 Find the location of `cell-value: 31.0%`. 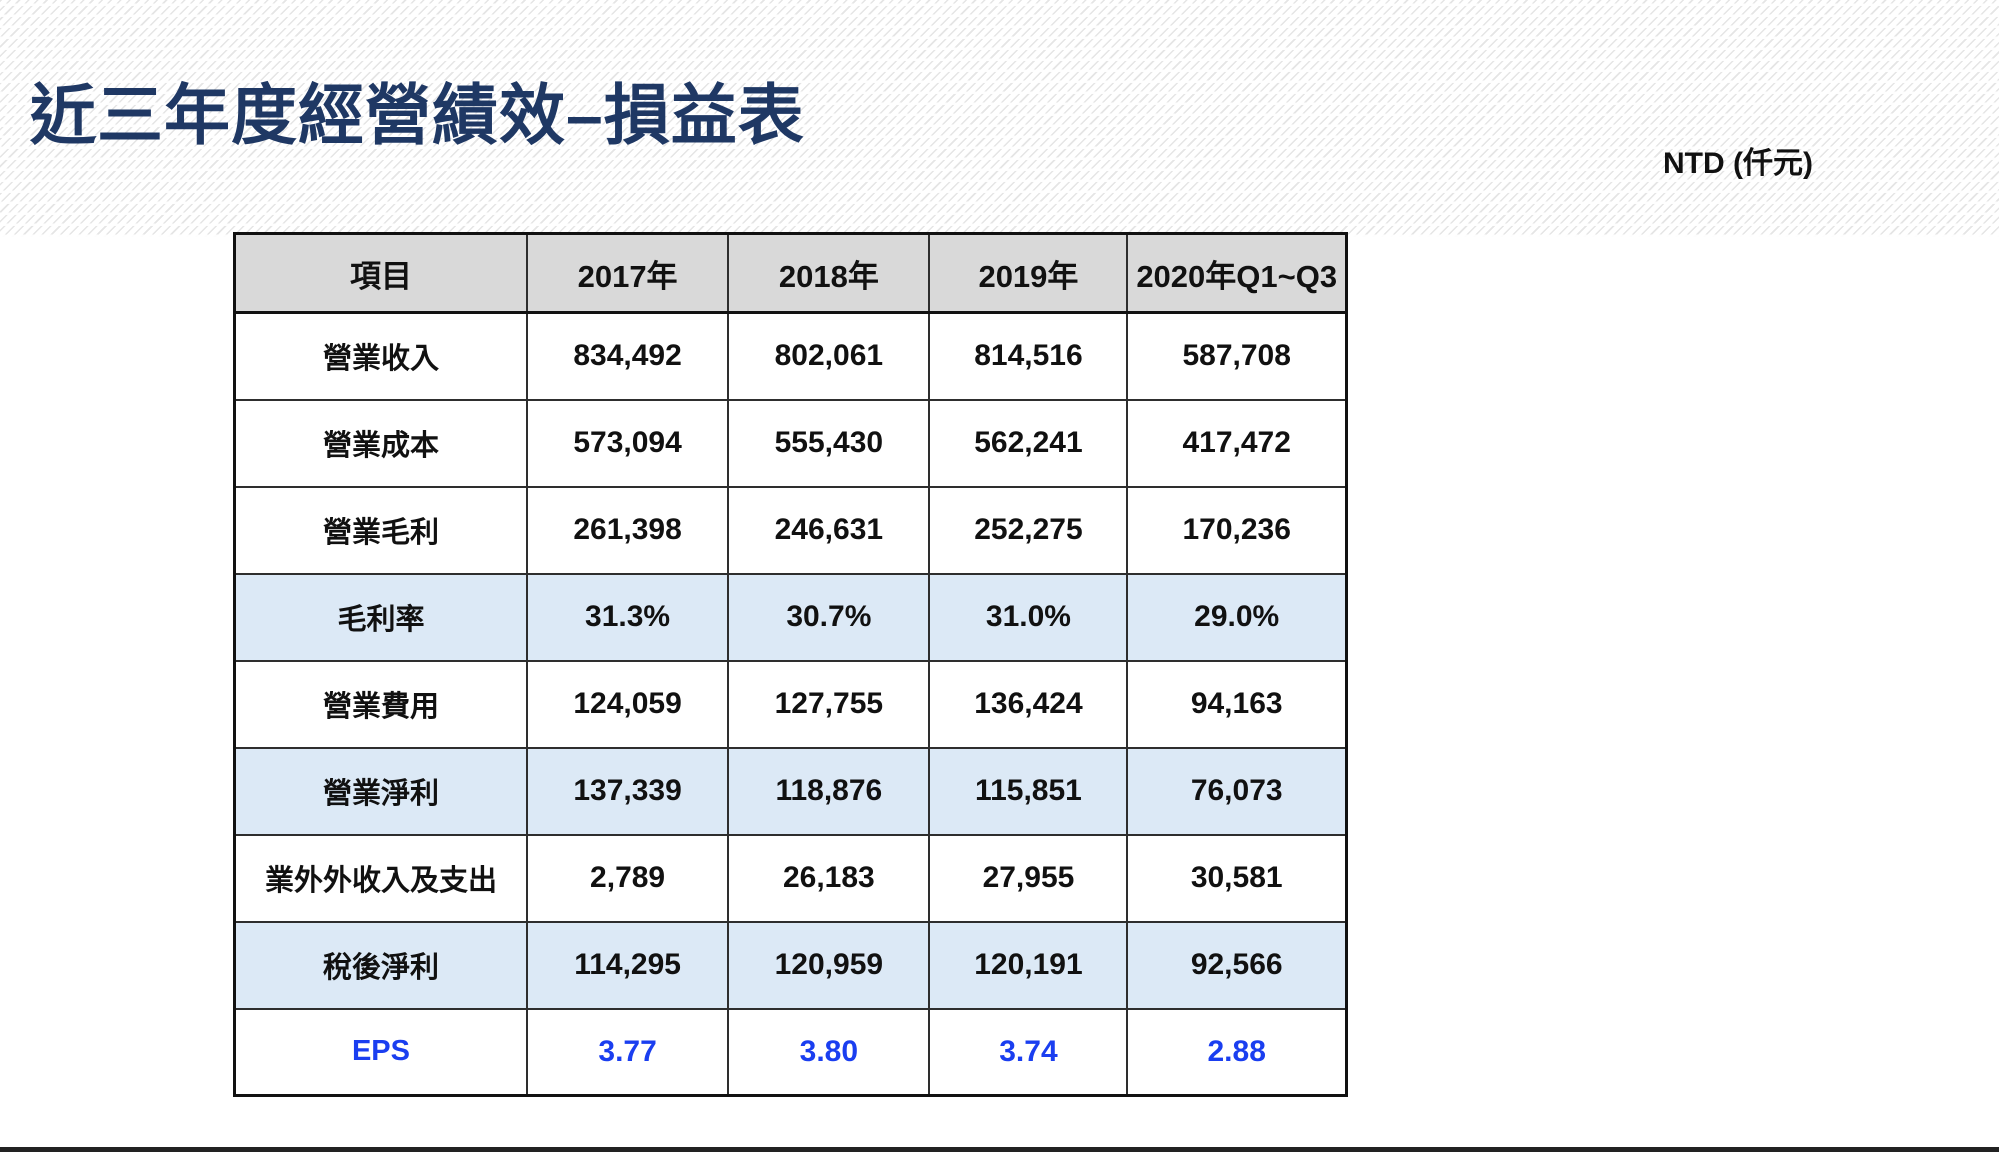

cell-value: 31.0% is located at coordinates (1028, 617).